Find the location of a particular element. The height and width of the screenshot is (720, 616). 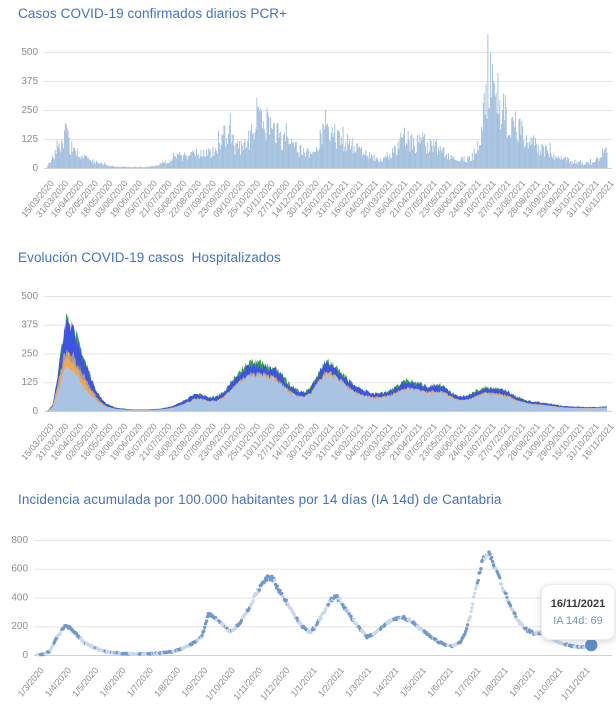

tooltip: 16/11/2021 IA 14d: 69 is located at coordinates (578, 612).